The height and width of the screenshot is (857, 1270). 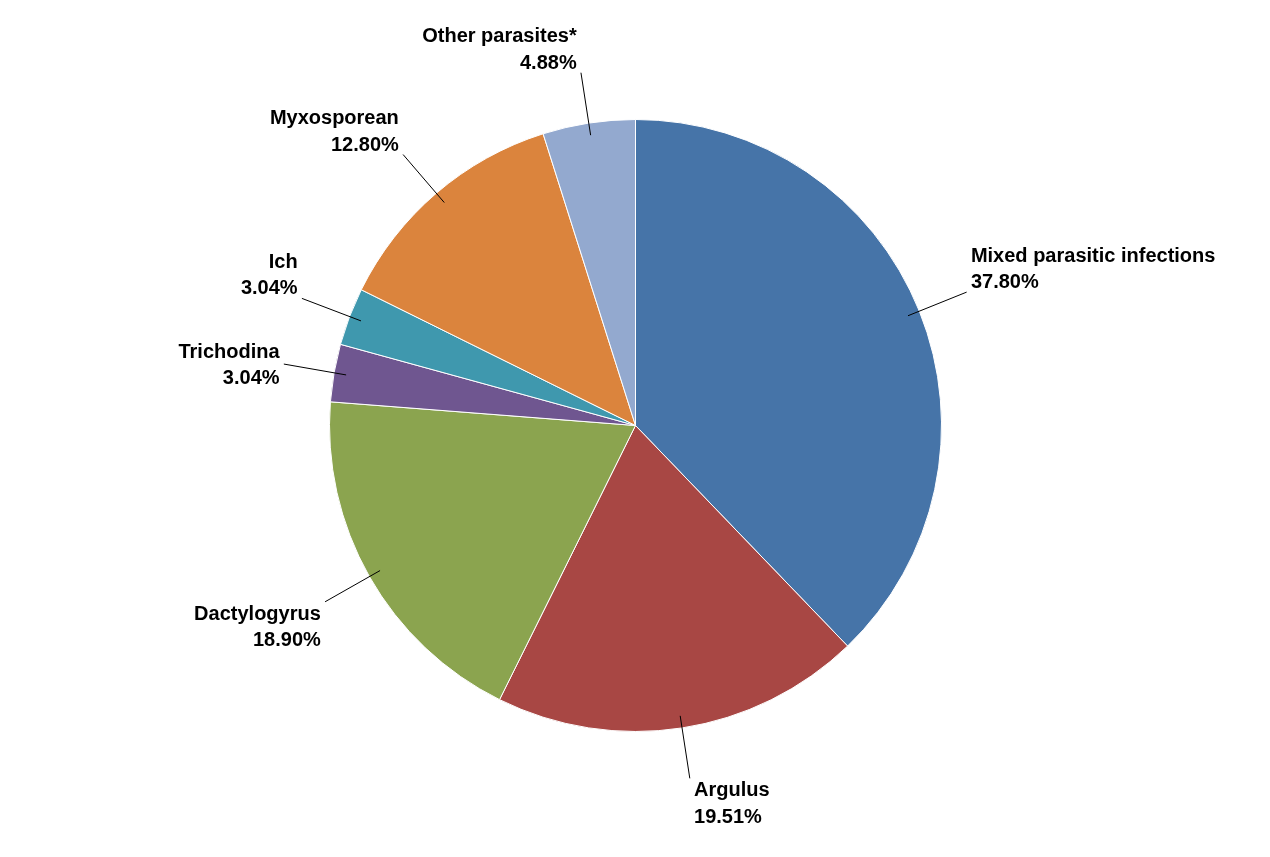 I want to click on data-label: 19.51%, so click(x=728, y=815).